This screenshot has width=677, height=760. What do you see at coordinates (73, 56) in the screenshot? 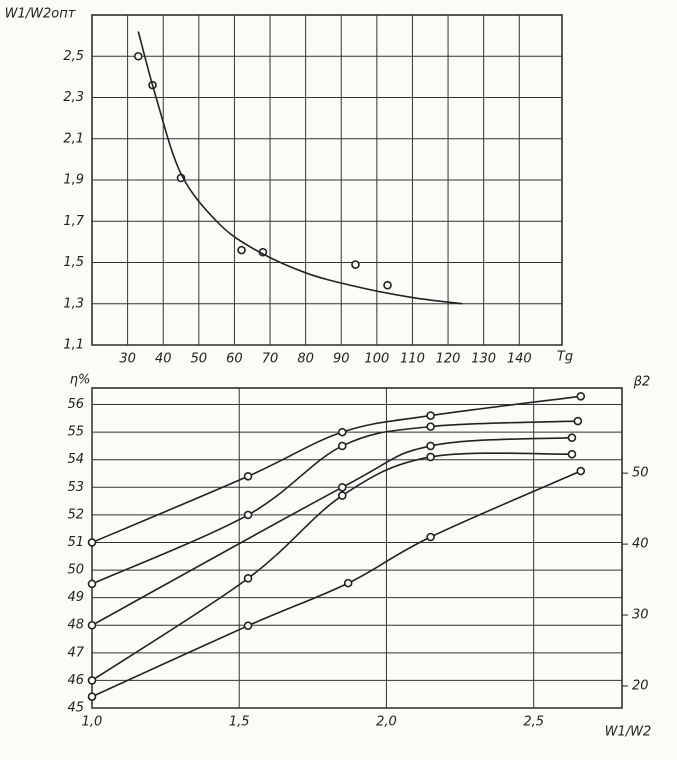
I see `y-tick-label: 2,5` at bounding box center [73, 56].